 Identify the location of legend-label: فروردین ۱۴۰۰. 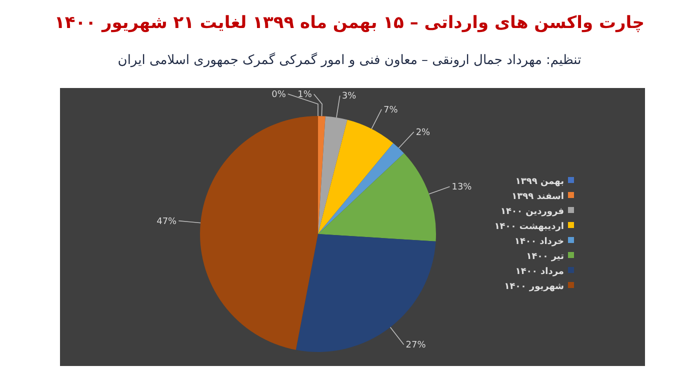
(532, 212).